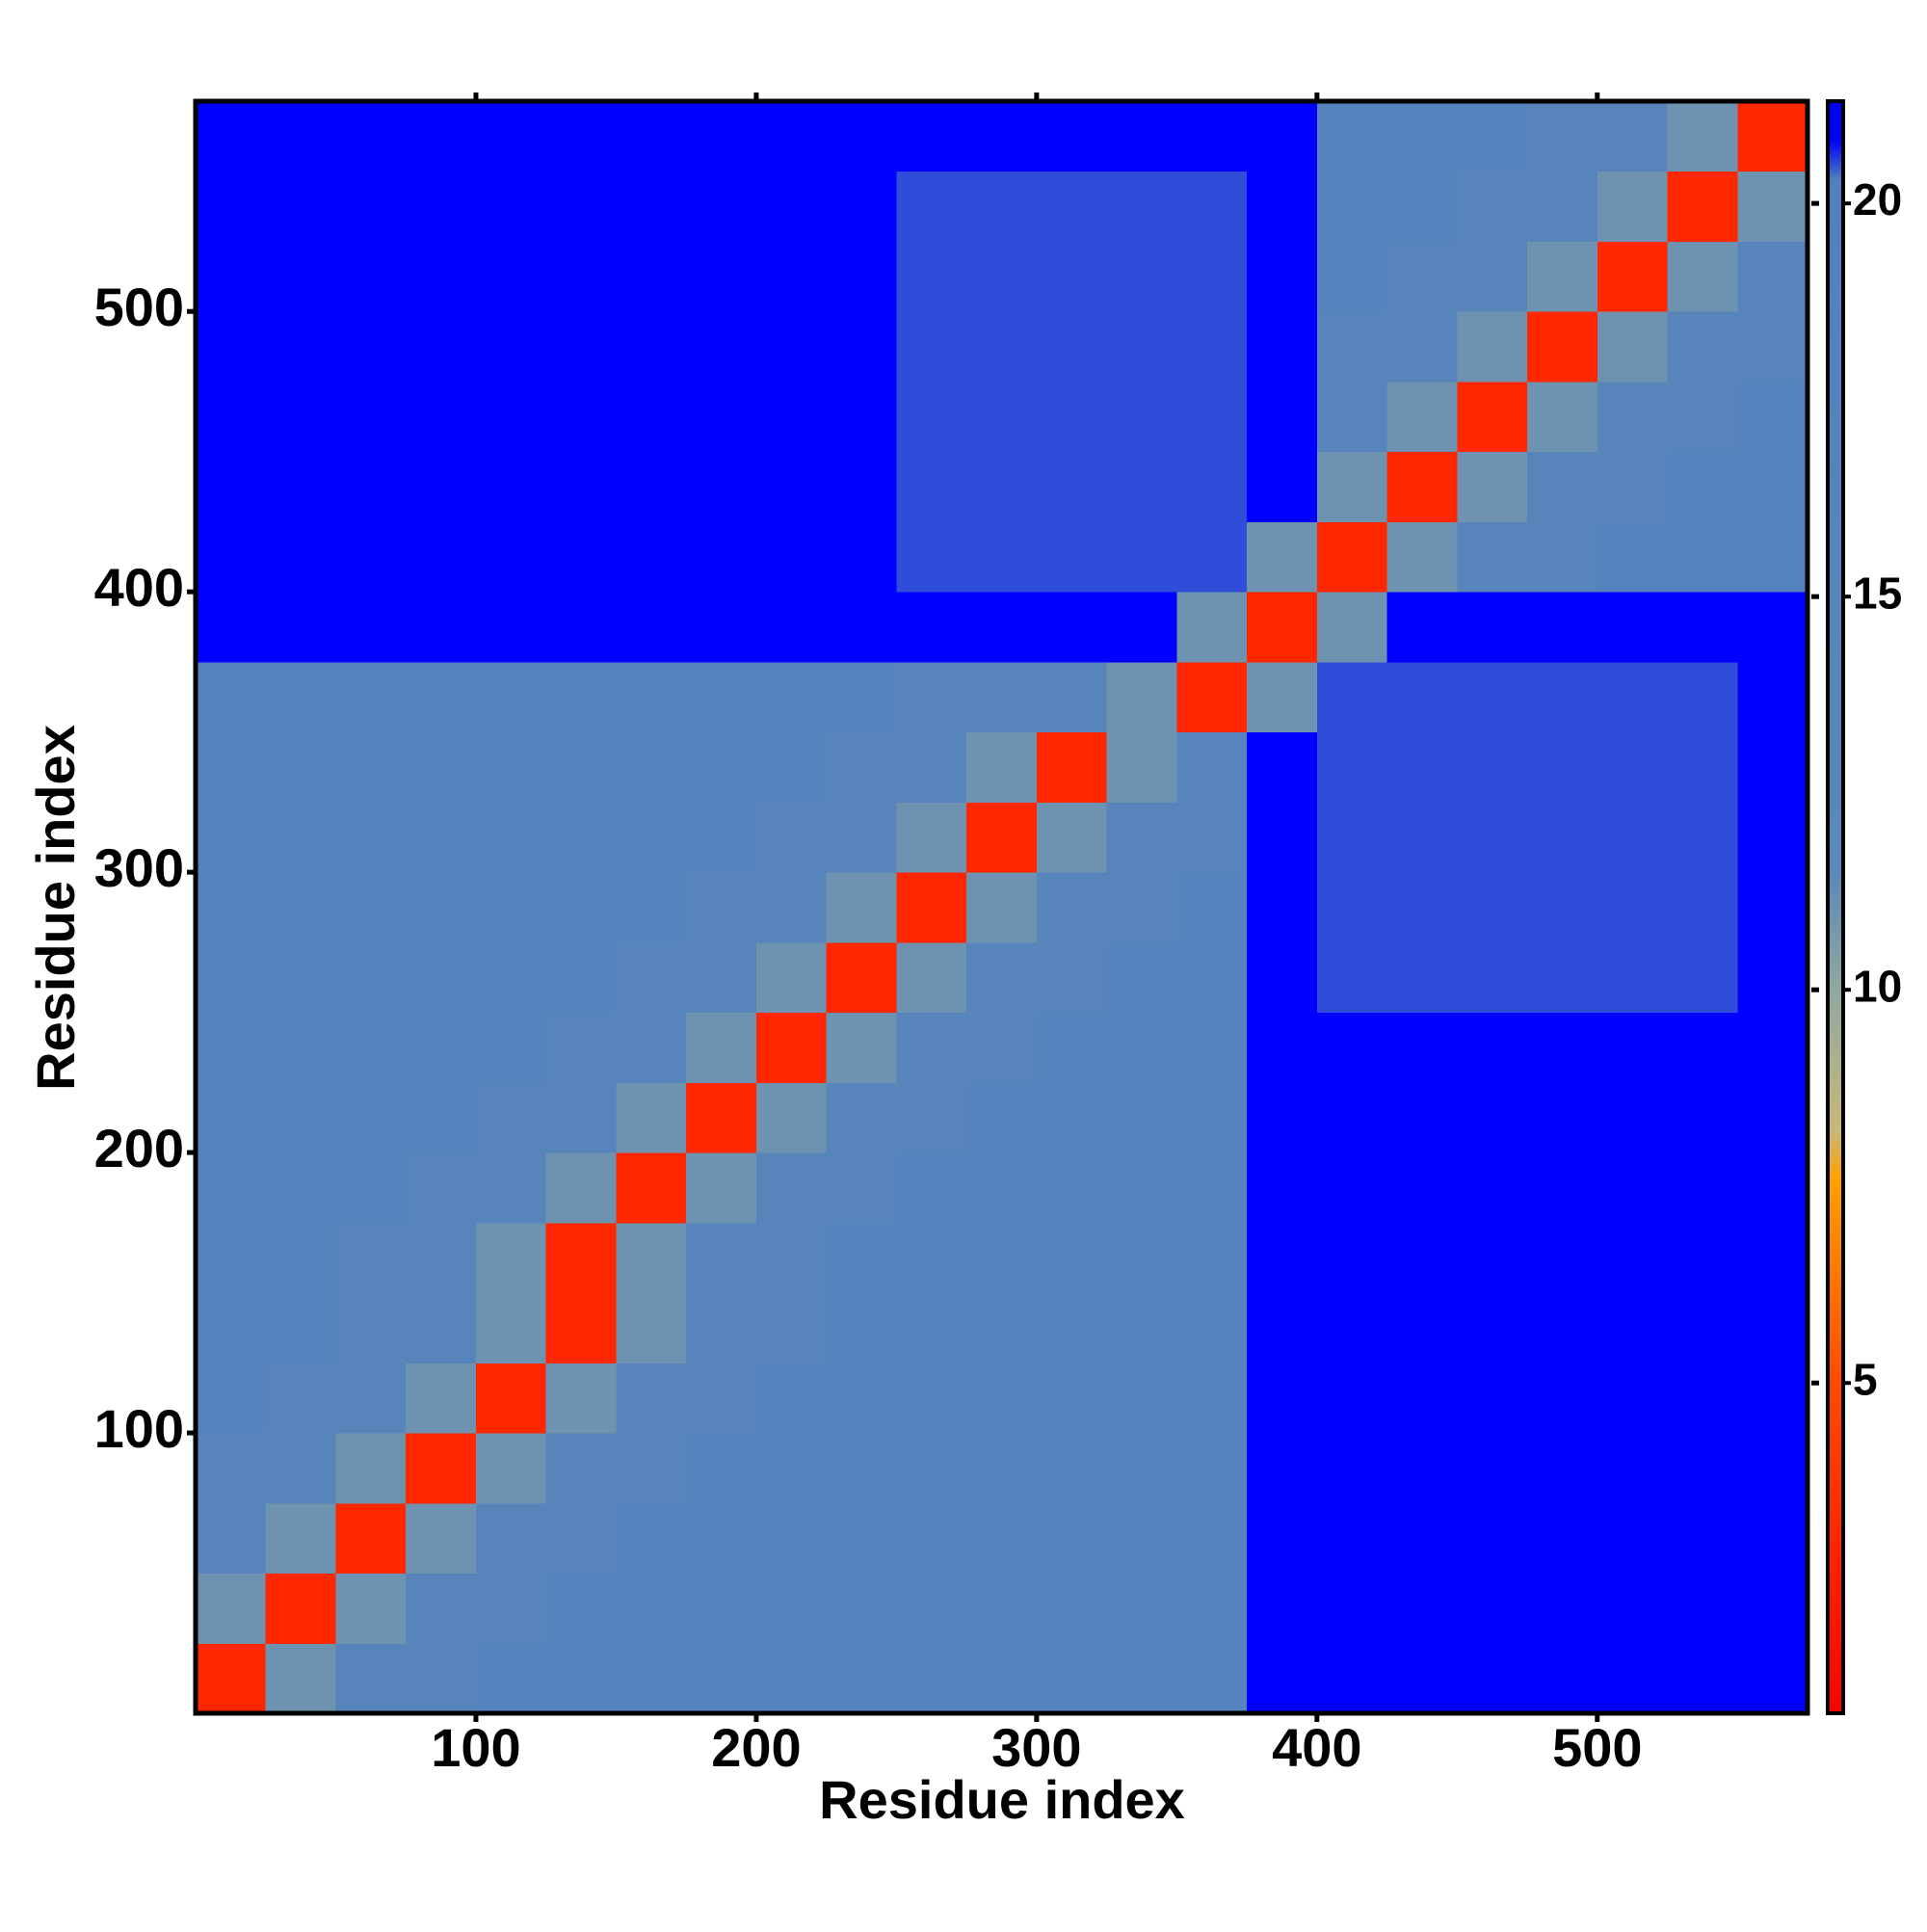 Image resolution: width=1927 pixels, height=1932 pixels. I want to click on y-axis-title: Residue index, so click(55, 908).